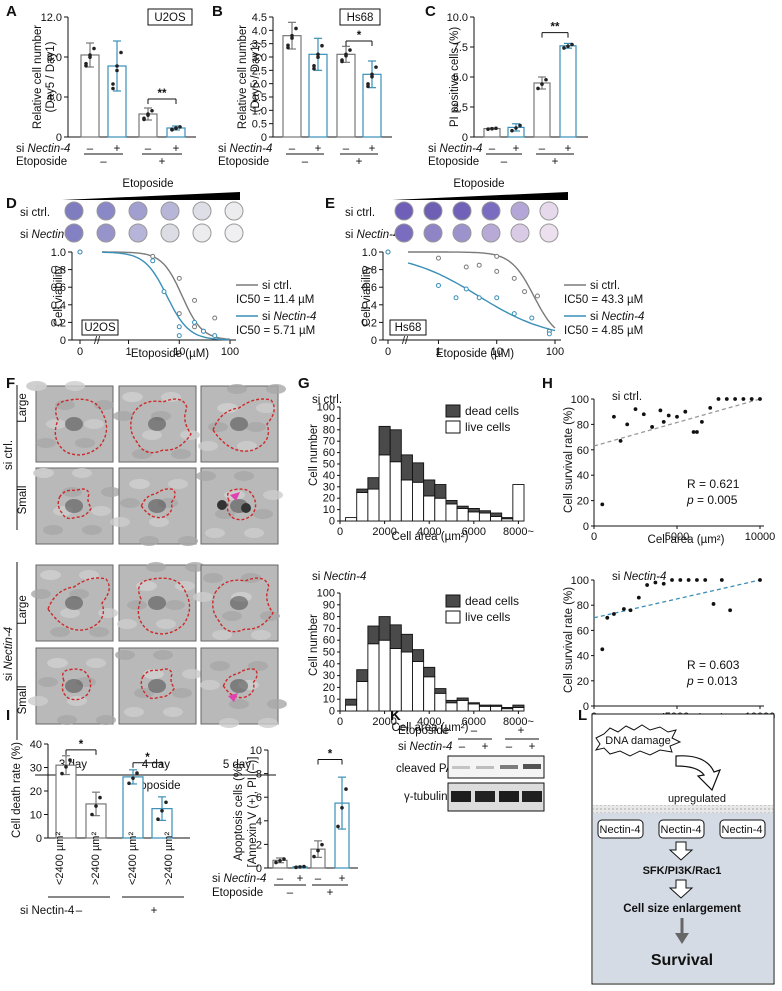 Image resolution: width=782 pixels, height=991 pixels. I want to click on panel-g-top-legend-dead-swatch, so click(453, 411).